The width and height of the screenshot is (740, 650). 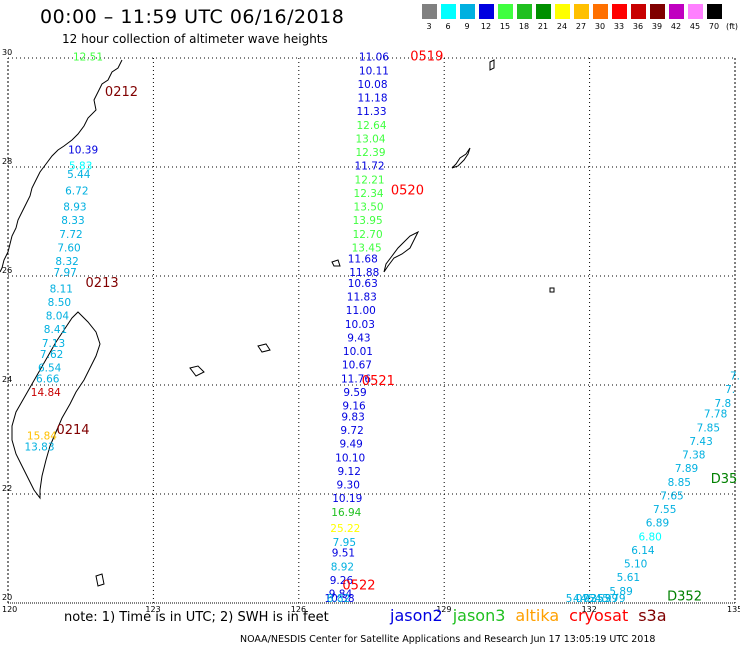 What do you see at coordinates (371, 126) in the screenshot?
I see `wave-height-value: 12.64` at bounding box center [371, 126].